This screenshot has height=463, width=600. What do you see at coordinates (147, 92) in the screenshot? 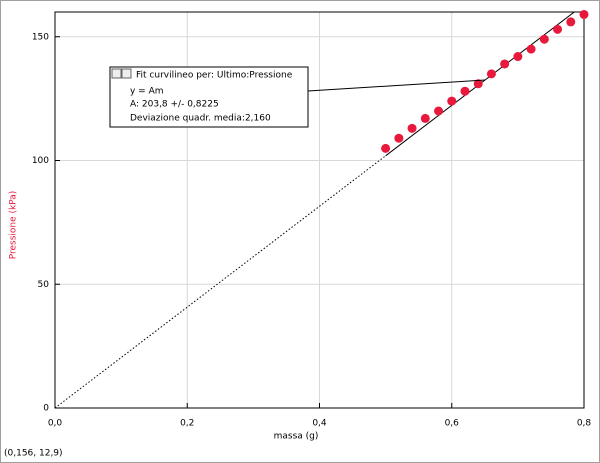
I see `annotation-line: y = Am` at bounding box center [147, 92].